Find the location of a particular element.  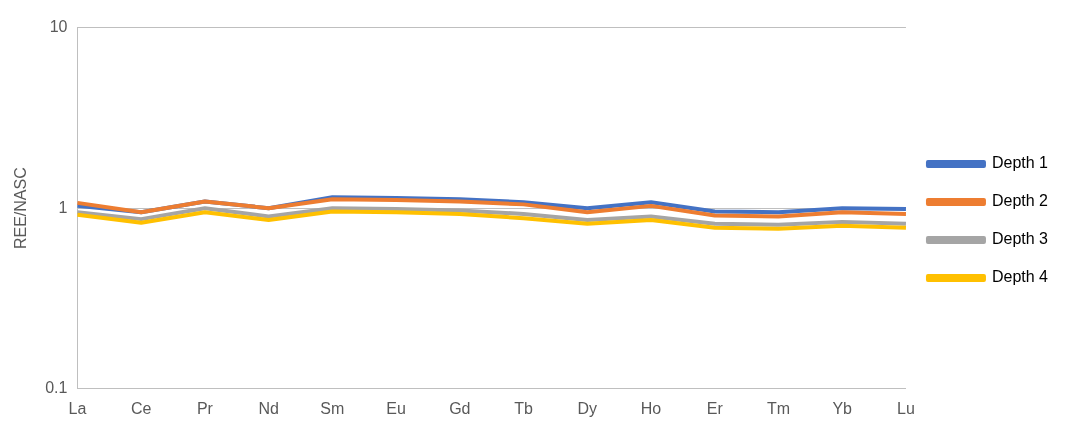

legend-label: Depth 1 is located at coordinates (1020, 163).